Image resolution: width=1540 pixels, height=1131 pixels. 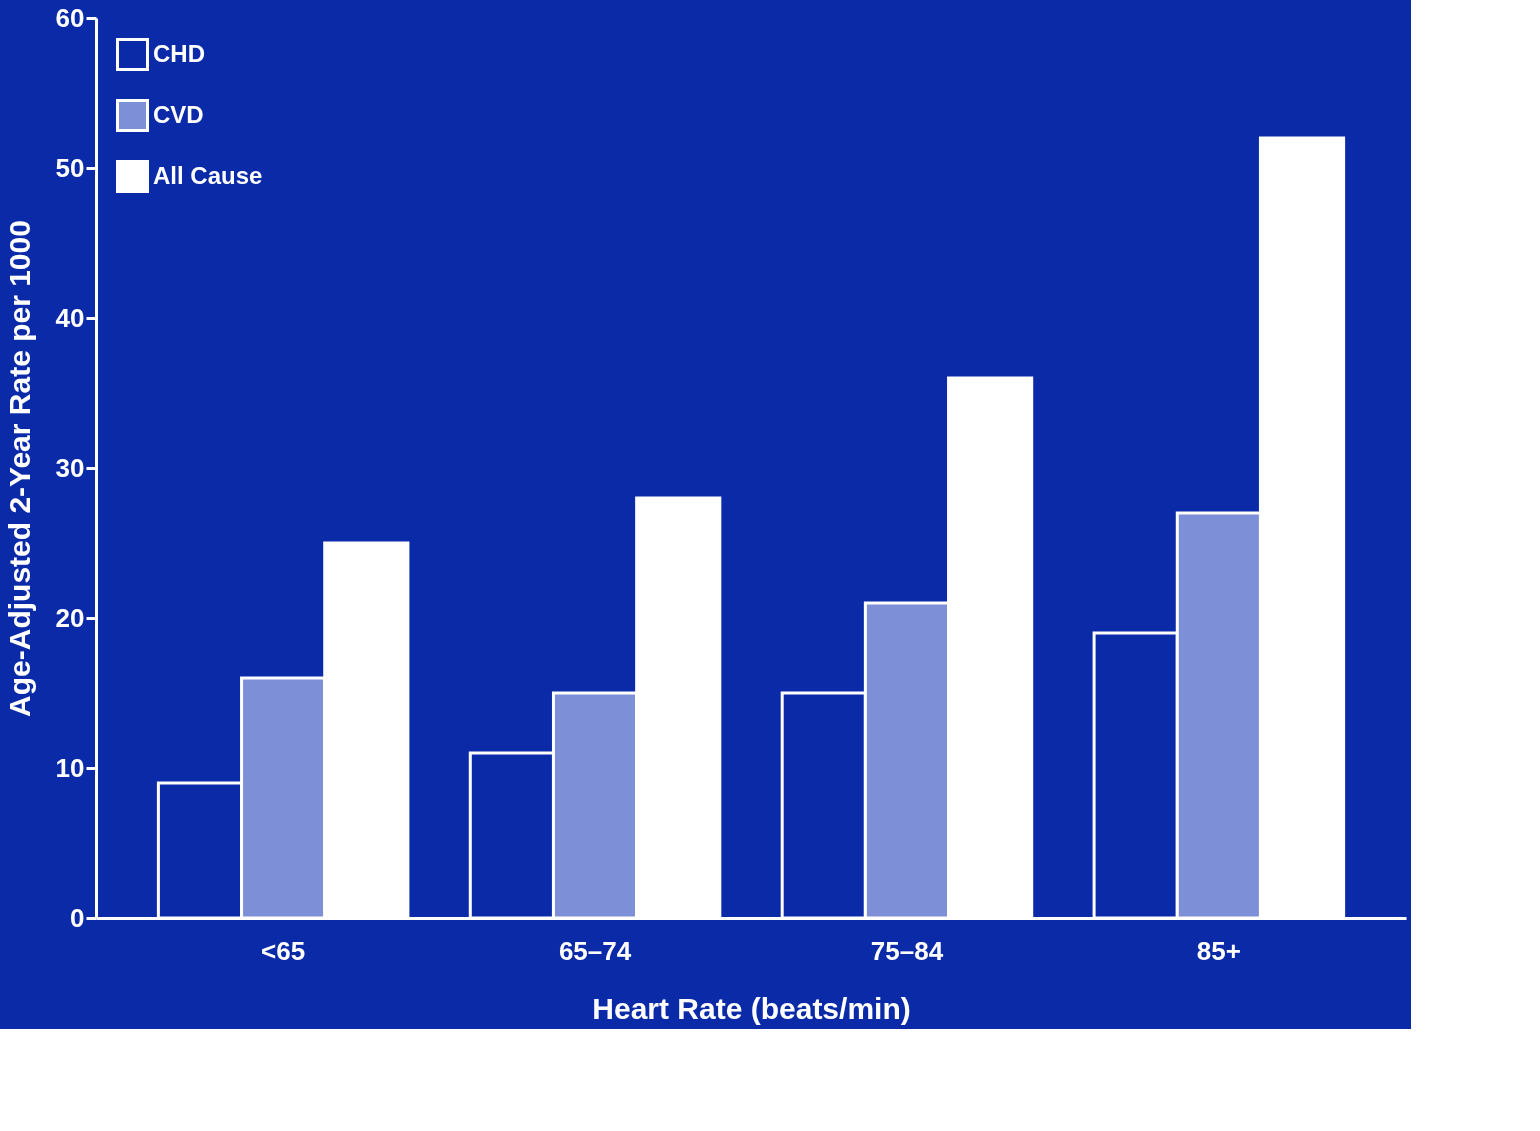 I want to click on y-tick-label: 20, so click(x=70, y=617).